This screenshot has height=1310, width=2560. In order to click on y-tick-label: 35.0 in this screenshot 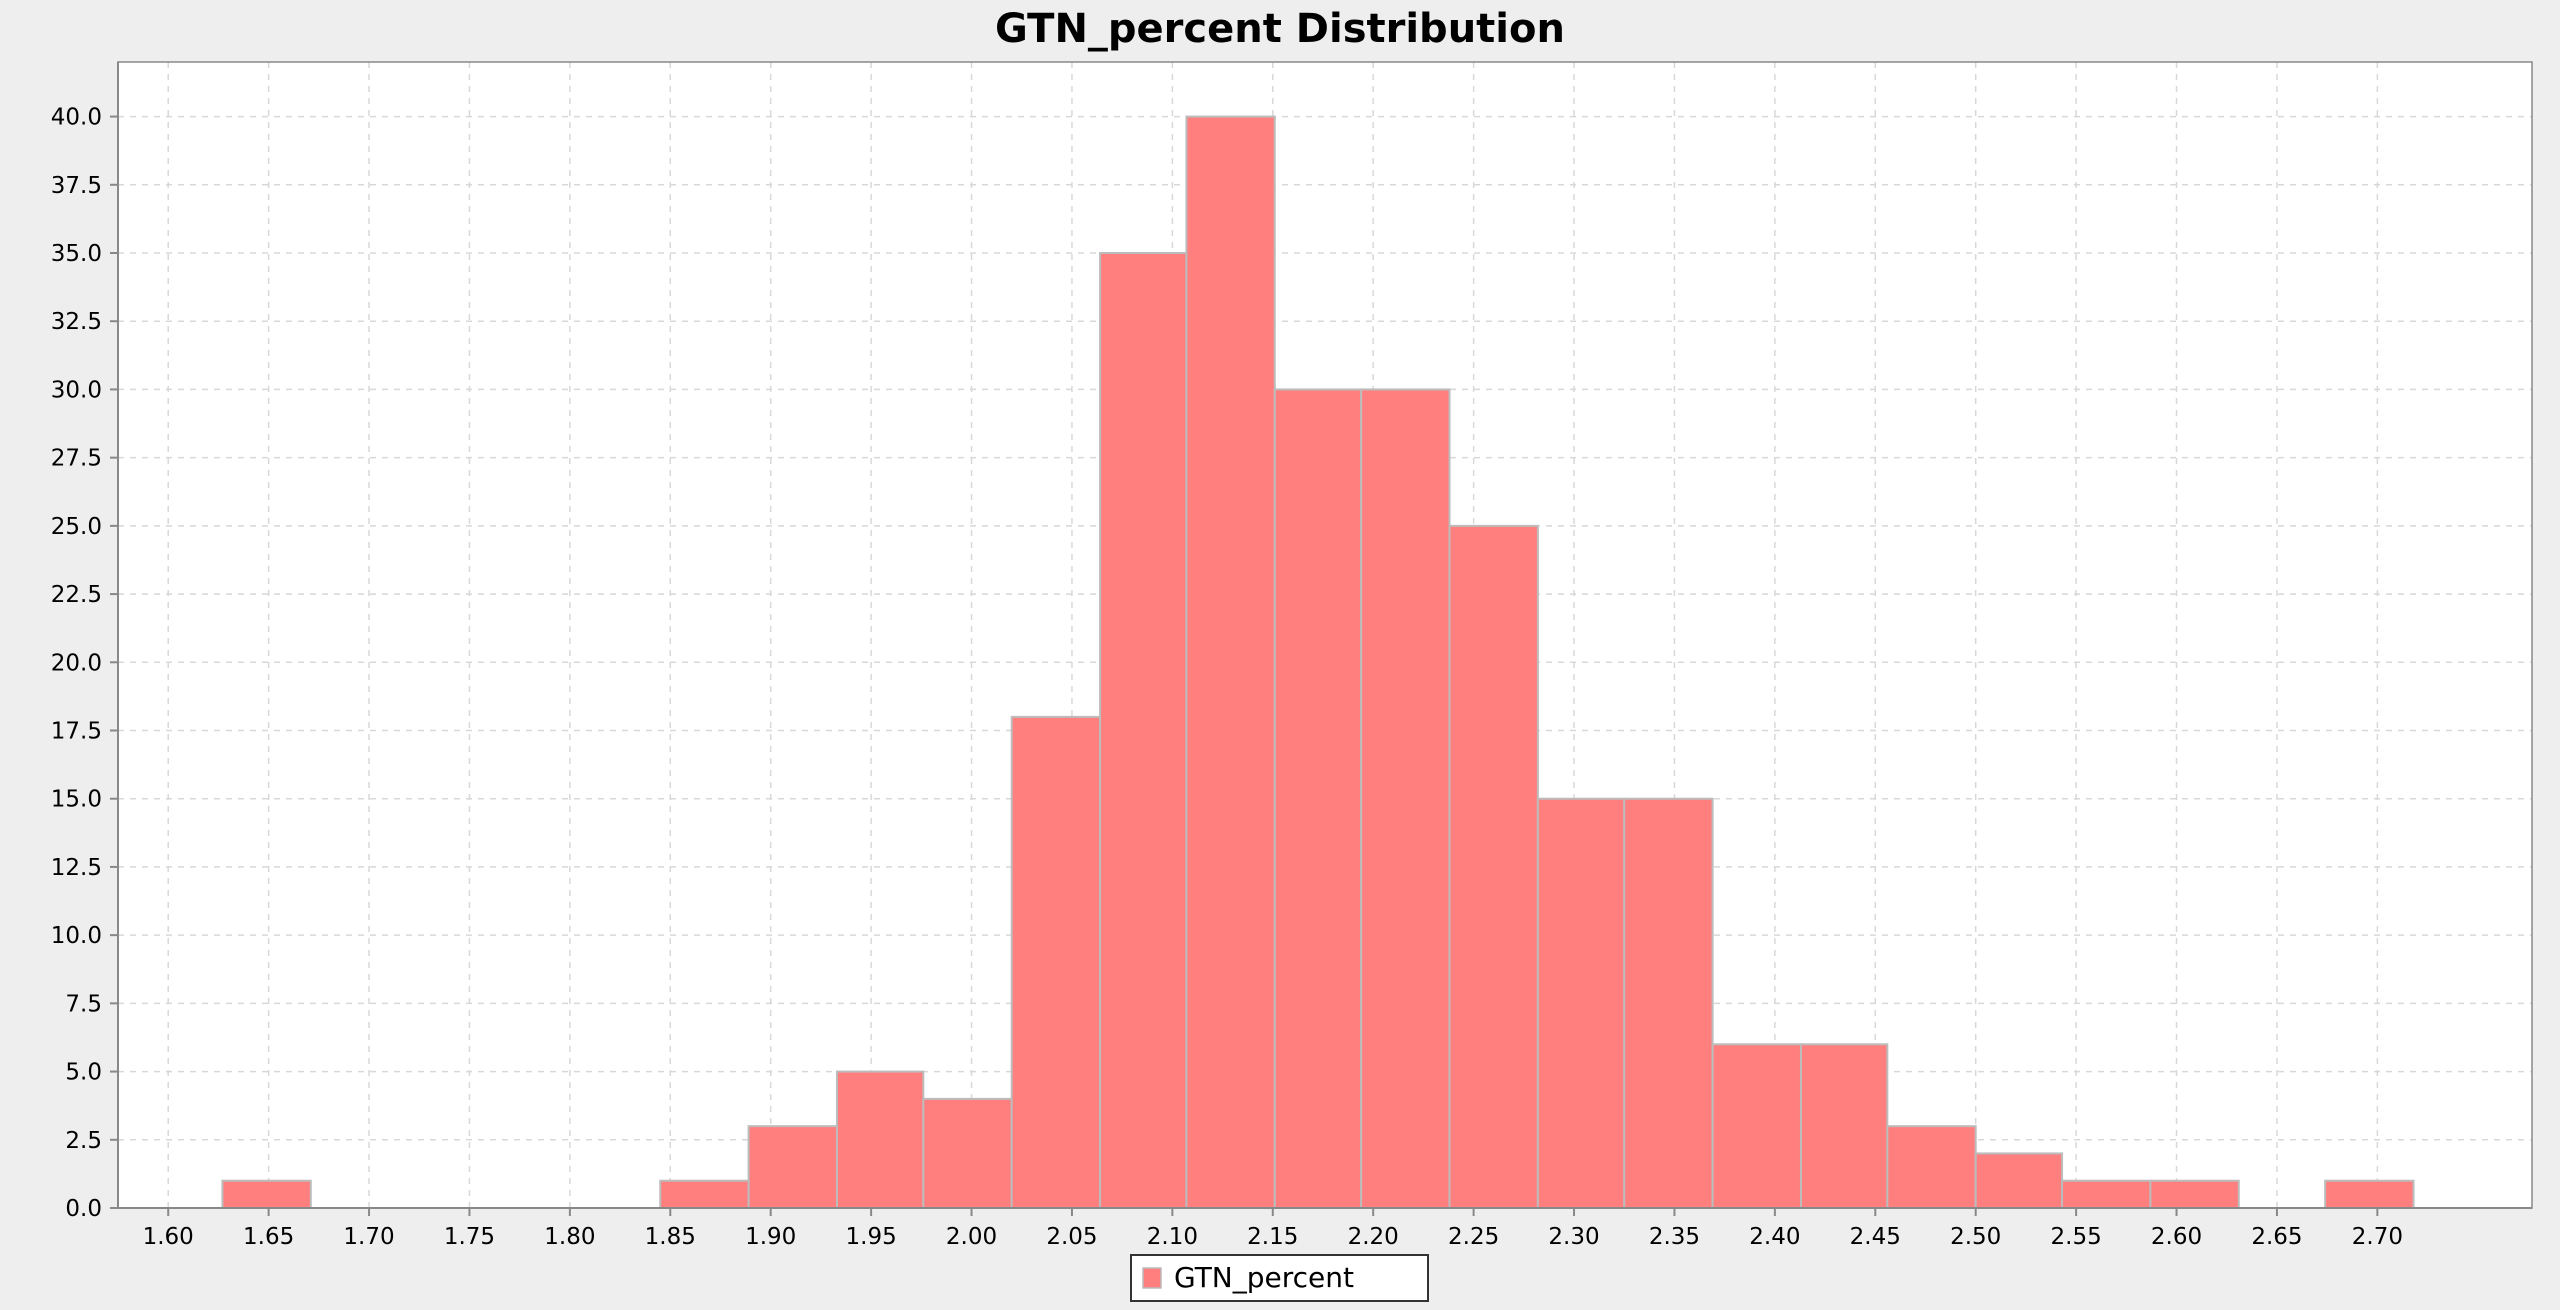, I will do `click(76, 254)`.